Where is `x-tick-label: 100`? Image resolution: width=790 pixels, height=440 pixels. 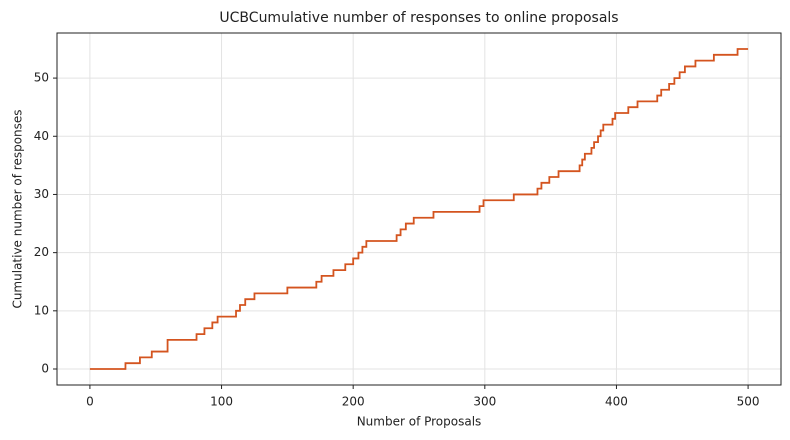 x-tick-label: 100 is located at coordinates (221, 402).